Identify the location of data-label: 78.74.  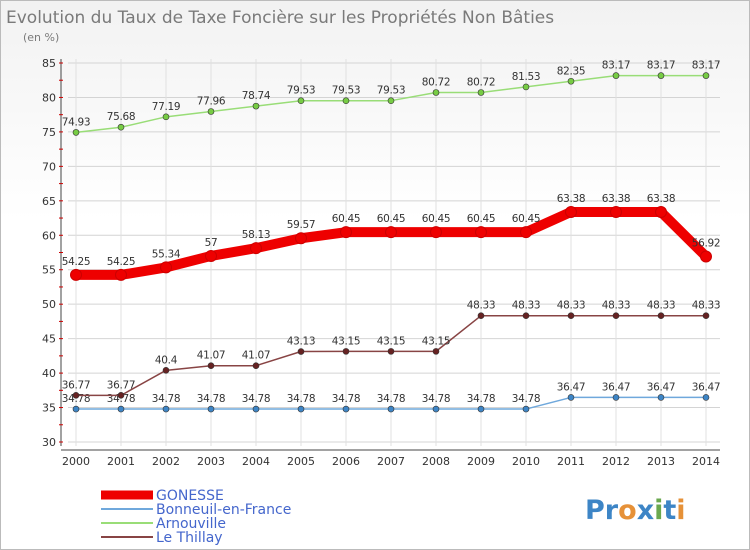
(256, 96).